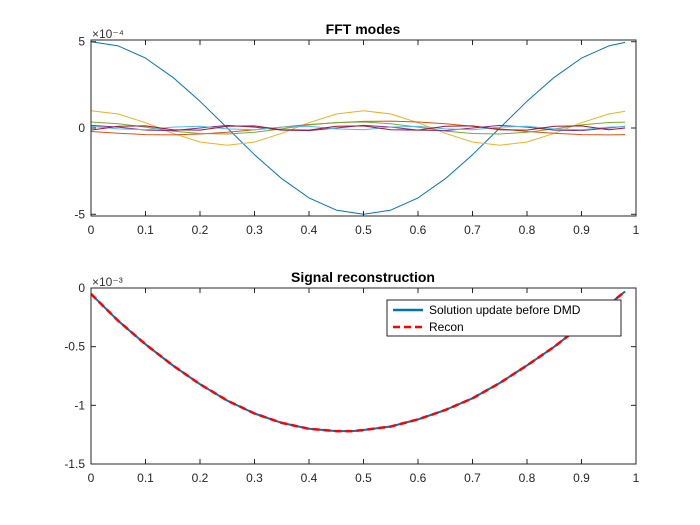  What do you see at coordinates (363, 29) in the screenshot?
I see `chart-title: FFT modes` at bounding box center [363, 29].